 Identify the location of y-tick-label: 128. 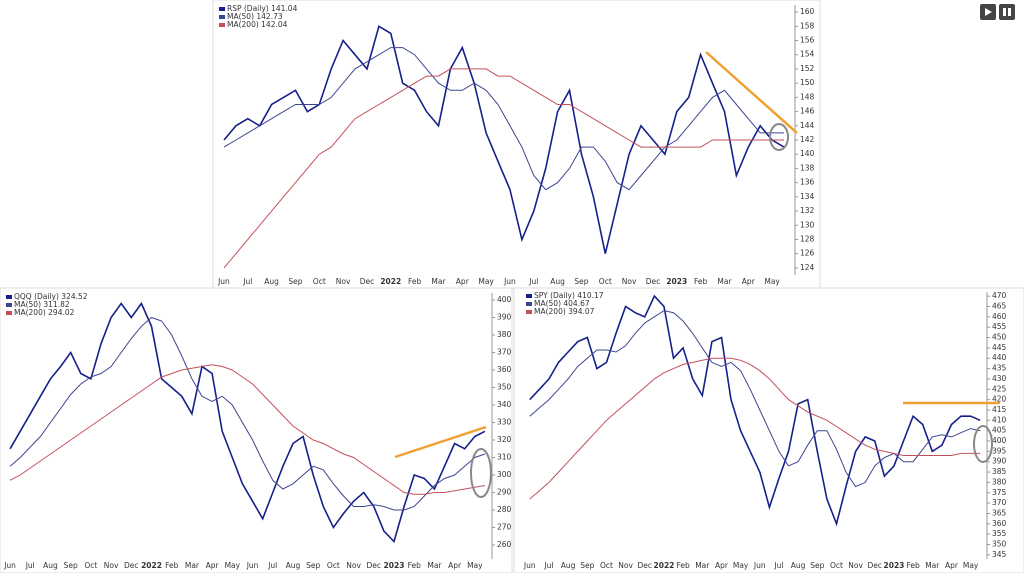
(807, 238).